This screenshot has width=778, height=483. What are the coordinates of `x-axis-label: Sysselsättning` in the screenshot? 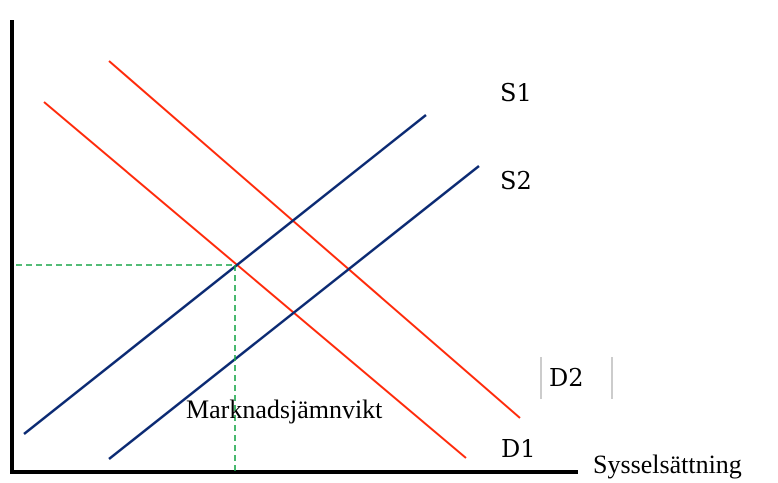 It's located at (667, 464).